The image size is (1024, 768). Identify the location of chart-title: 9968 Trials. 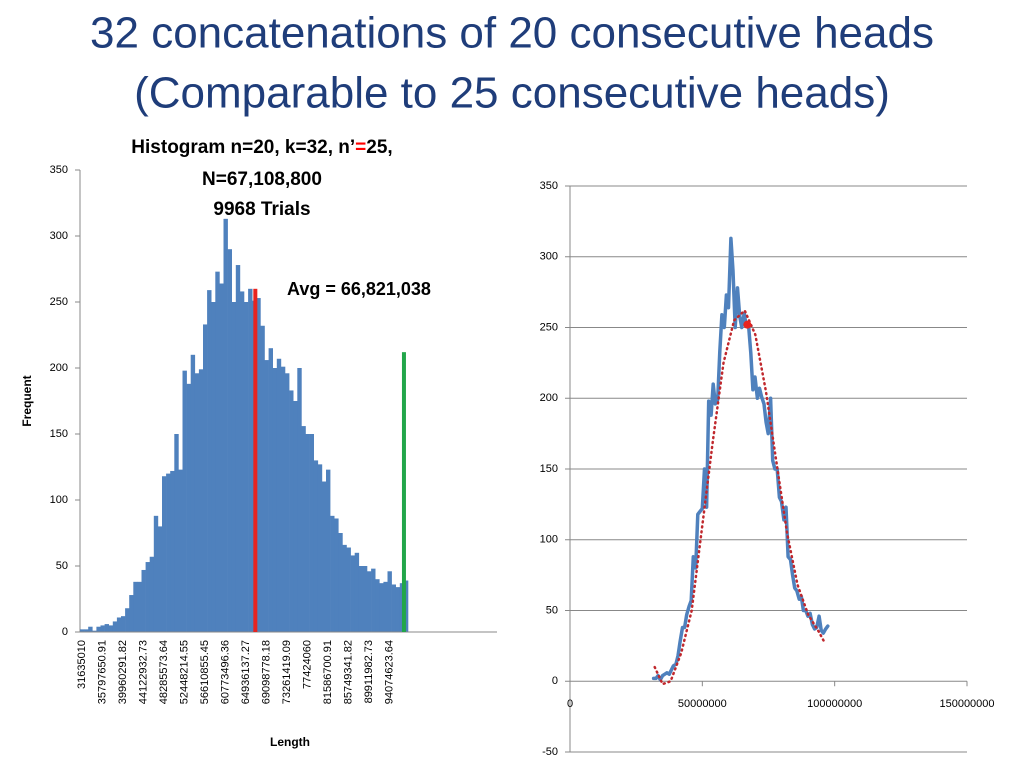
(261, 209).